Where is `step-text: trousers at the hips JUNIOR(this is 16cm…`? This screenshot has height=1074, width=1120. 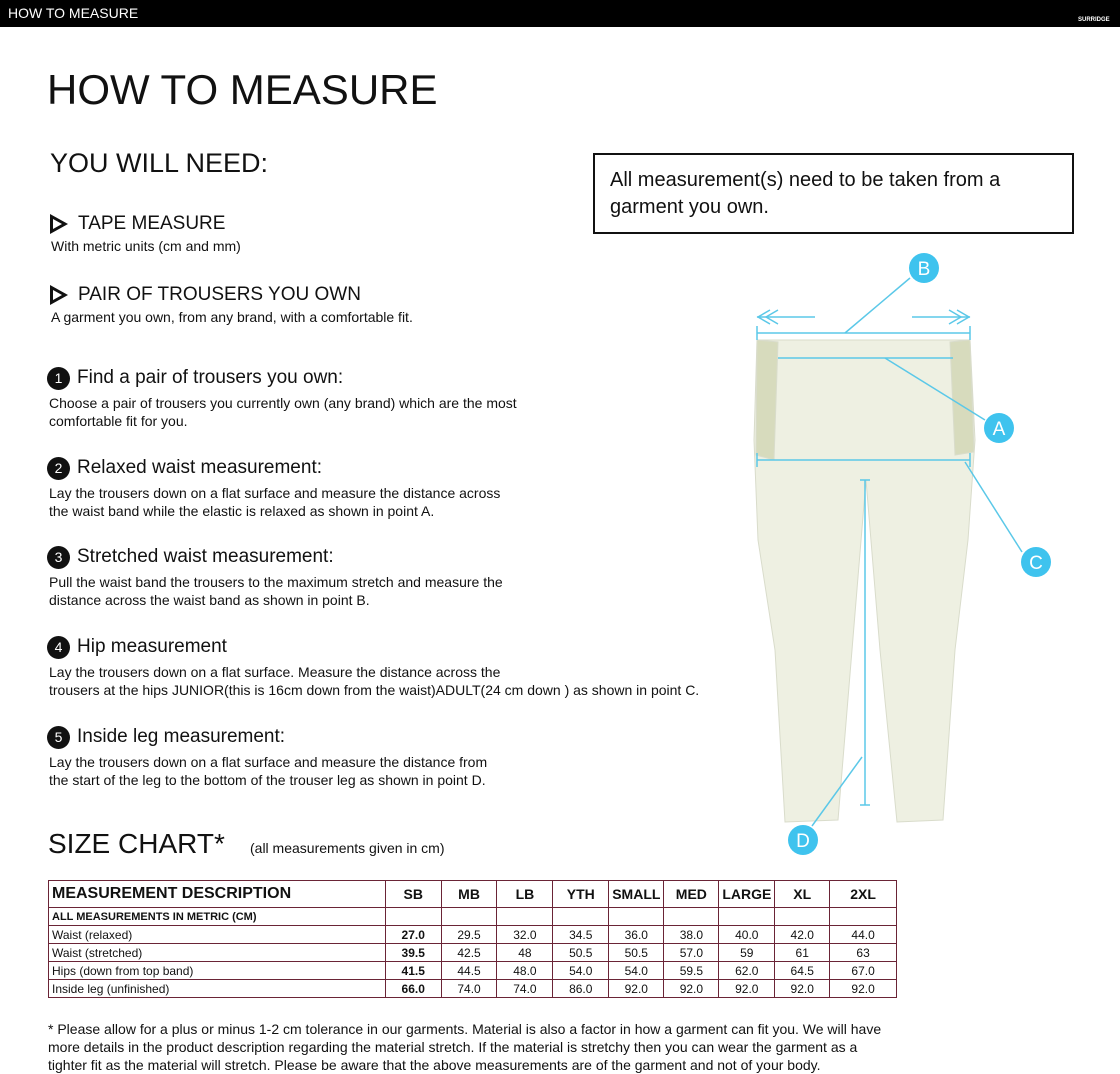
step-text: trousers at the hips JUNIOR(this is 16cm… is located at coordinates (374, 690).